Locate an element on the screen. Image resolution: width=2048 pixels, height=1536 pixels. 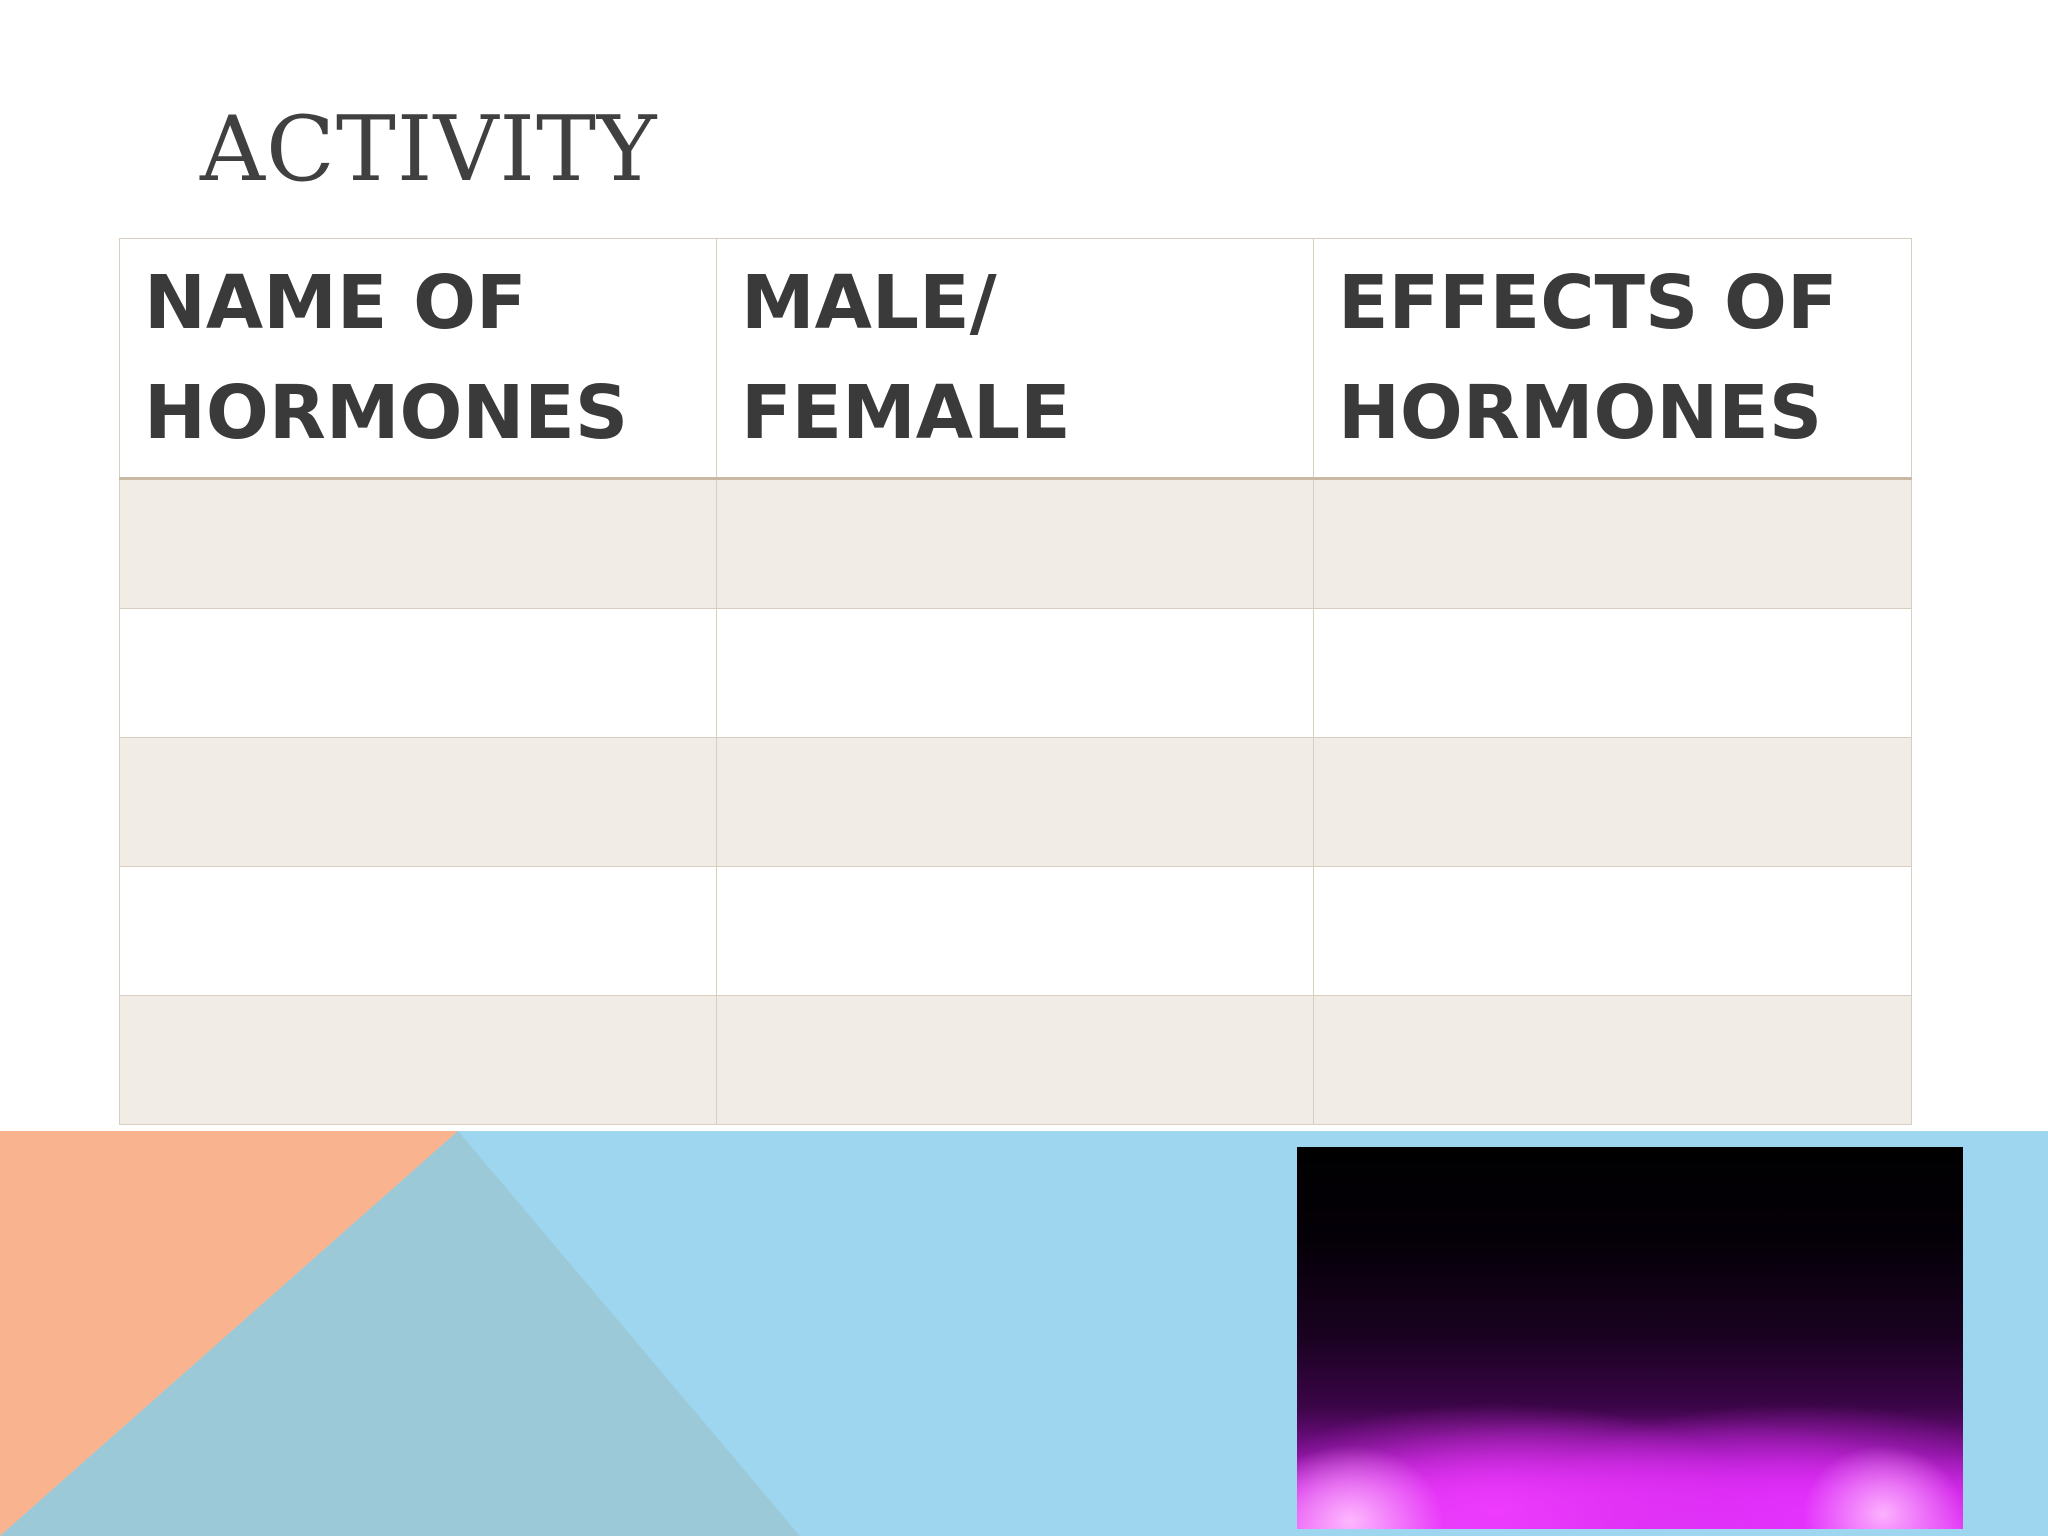
header-effects-of-hormones: EFFECTS OF HORMONES is located at coordinates (1612, 359).